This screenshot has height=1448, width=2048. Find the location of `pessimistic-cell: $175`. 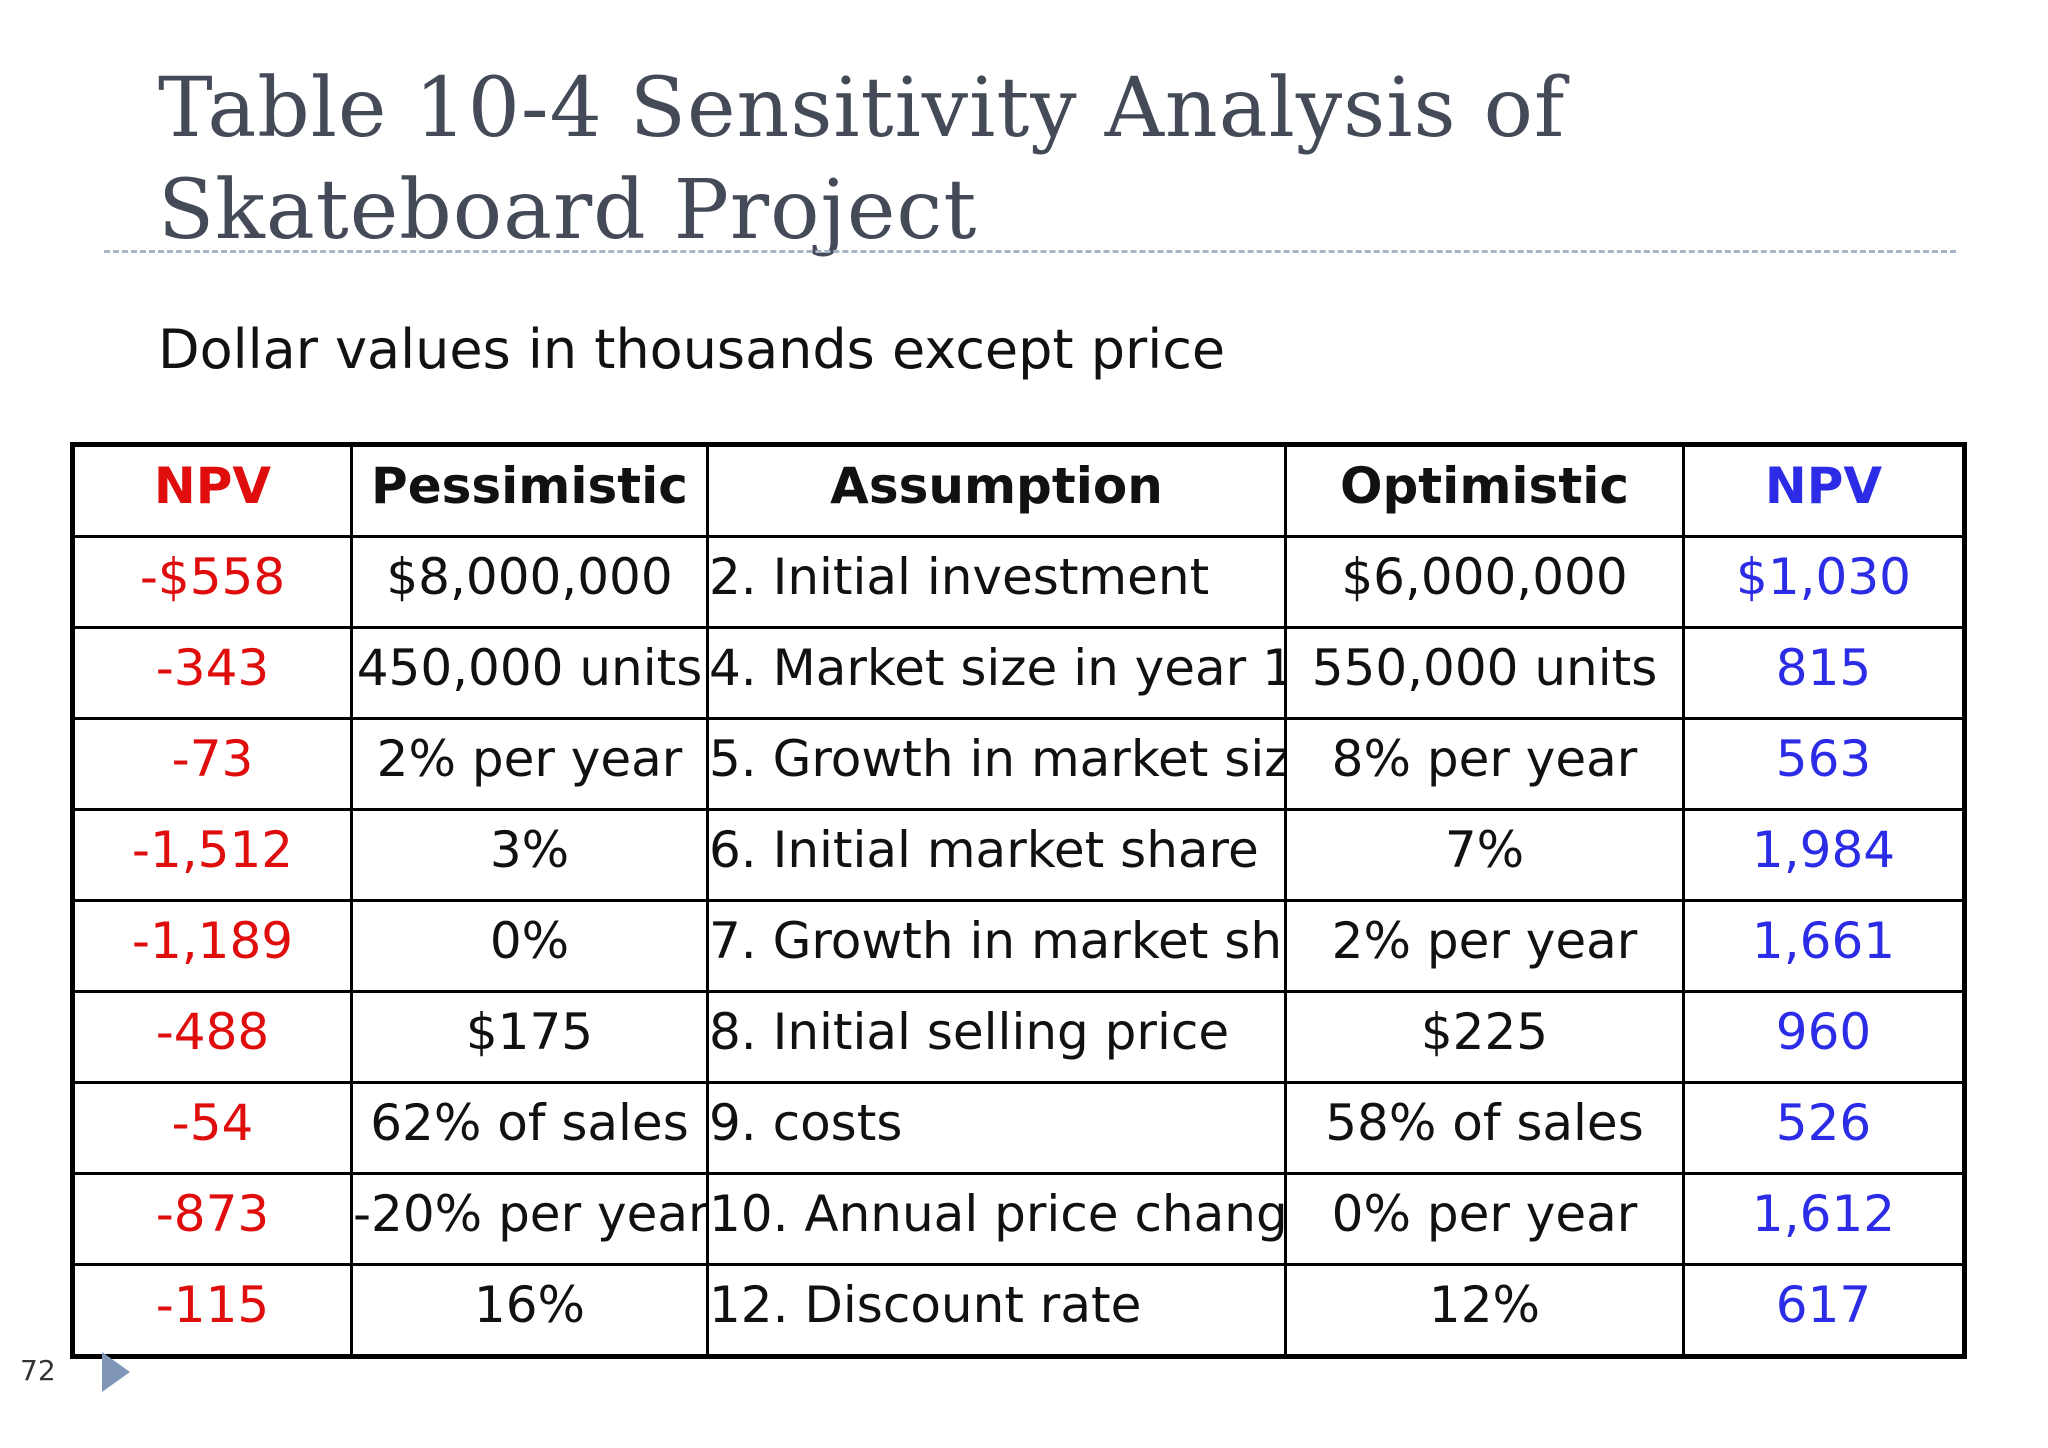

pessimistic-cell: $175 is located at coordinates (529, 1037).